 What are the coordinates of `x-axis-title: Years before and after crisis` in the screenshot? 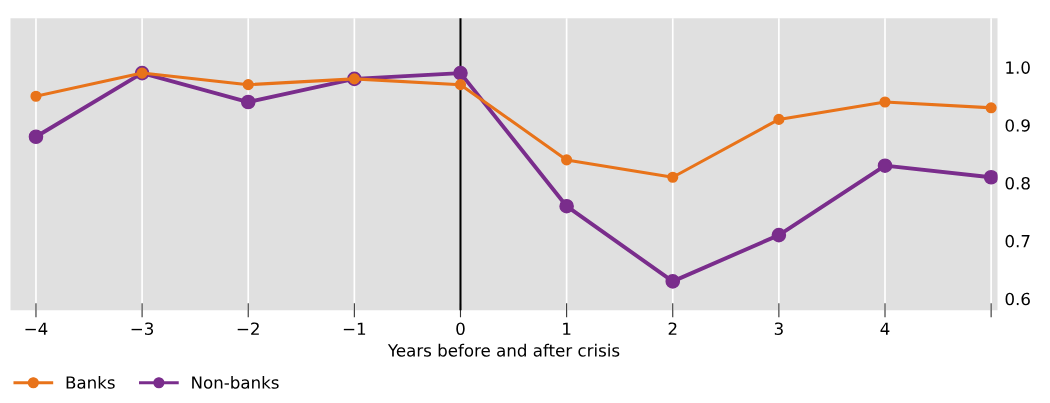 It's located at (503, 350).